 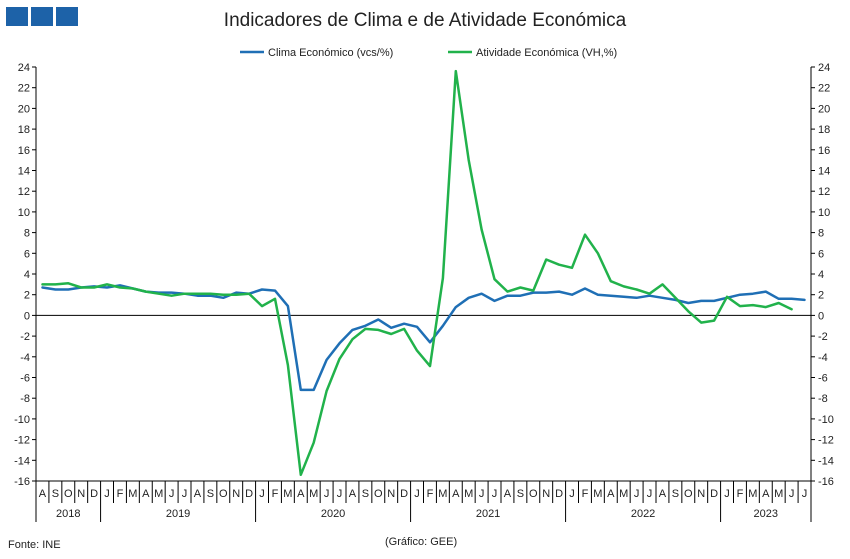 What do you see at coordinates (826, 461) in the screenshot?
I see `y2-tick-label: -14` at bounding box center [826, 461].